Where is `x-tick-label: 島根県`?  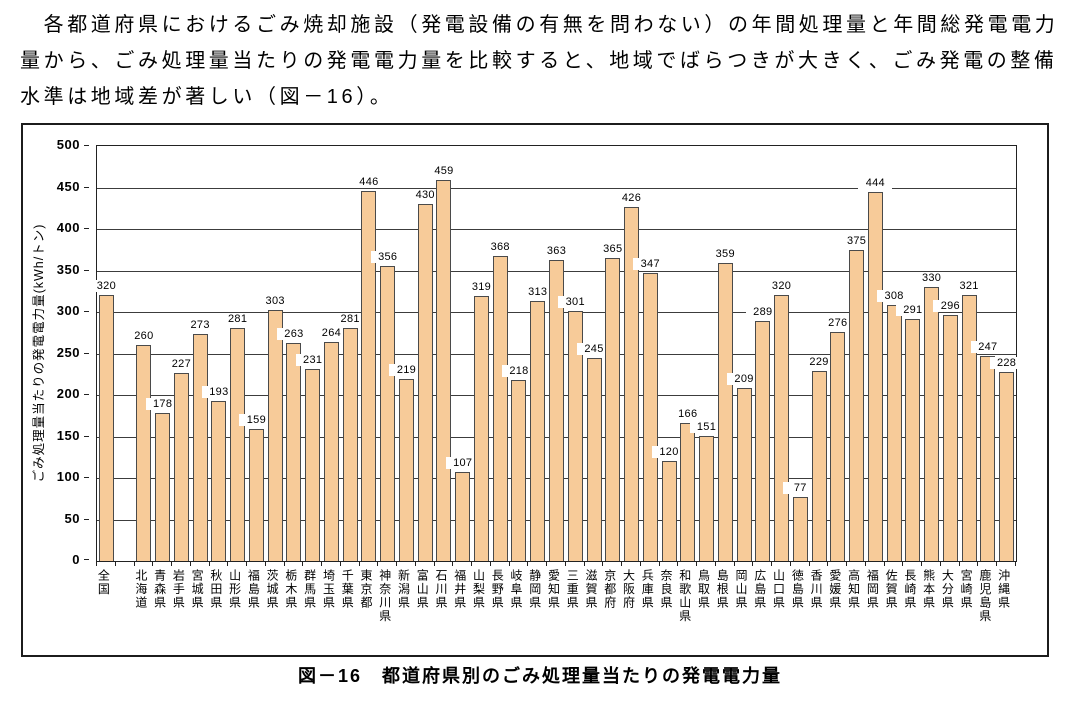
x-tick-label: 島根県 is located at coordinates (722, 589).